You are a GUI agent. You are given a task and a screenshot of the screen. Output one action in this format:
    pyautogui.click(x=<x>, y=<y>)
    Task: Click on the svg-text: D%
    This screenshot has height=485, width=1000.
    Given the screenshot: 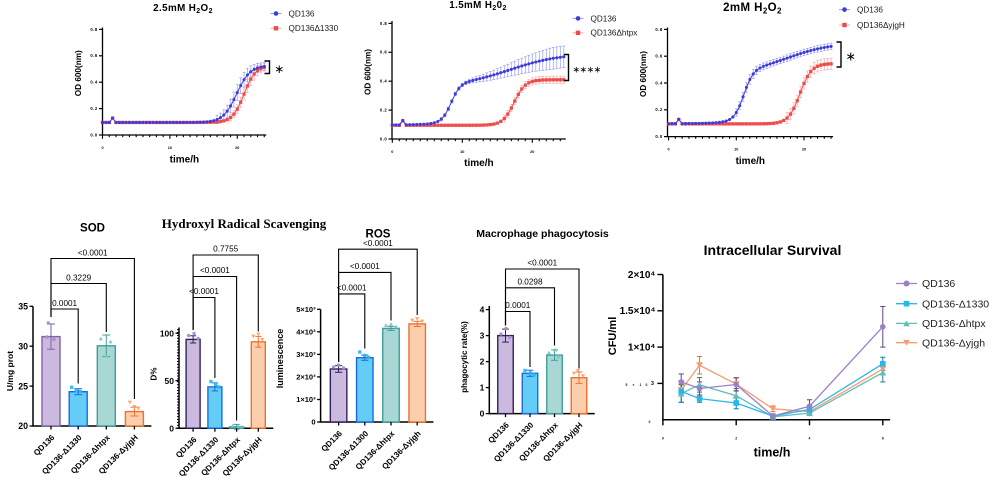 What is the action you would take?
    pyautogui.click(x=154, y=374)
    